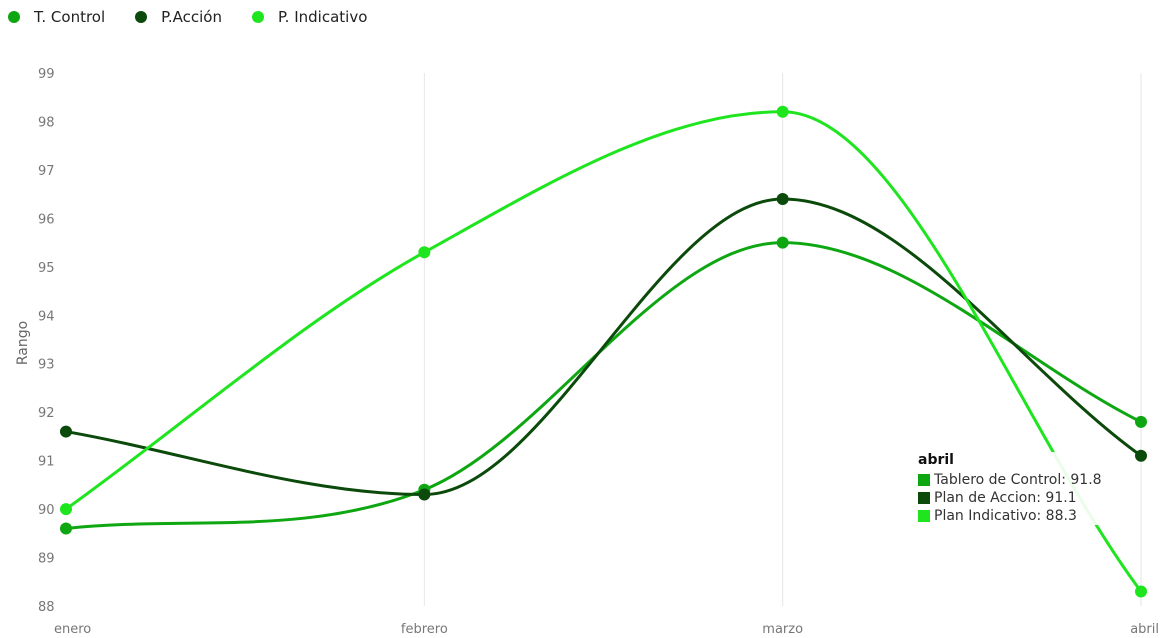  I want to click on y-tick-label: 93, so click(46, 365).